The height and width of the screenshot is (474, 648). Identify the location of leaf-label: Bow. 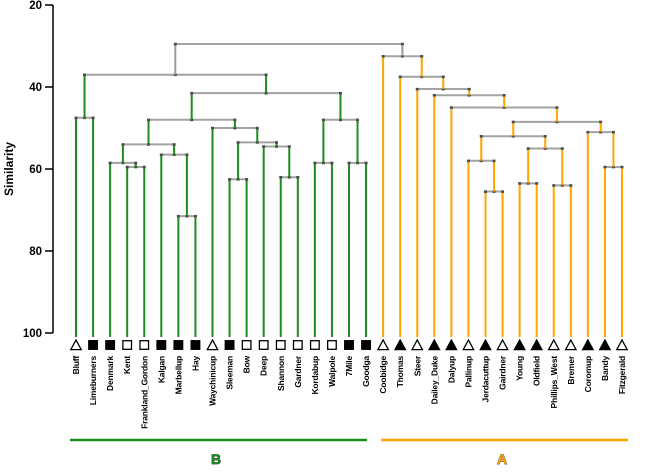
(247, 364).